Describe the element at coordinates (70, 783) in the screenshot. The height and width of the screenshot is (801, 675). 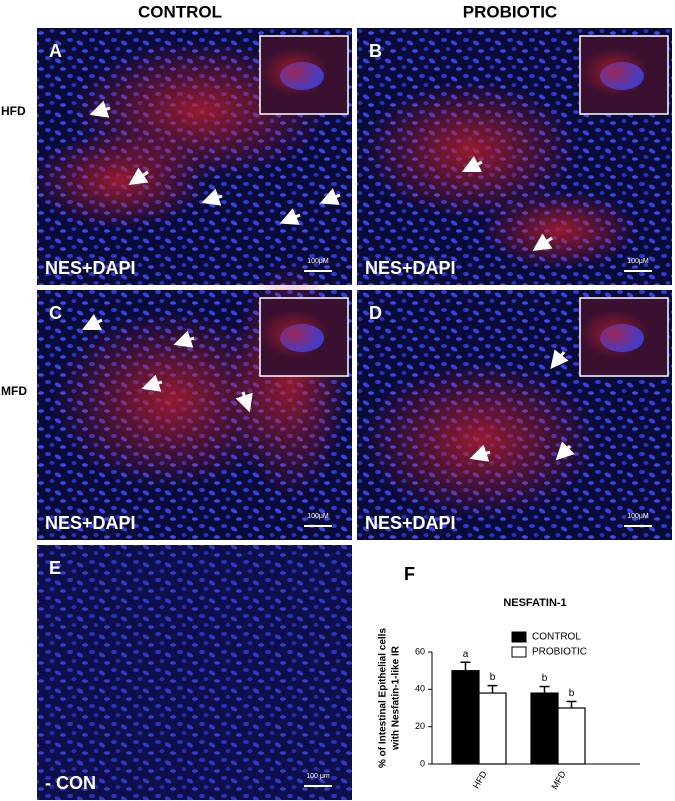
I see `stain-label: - CON` at that location.